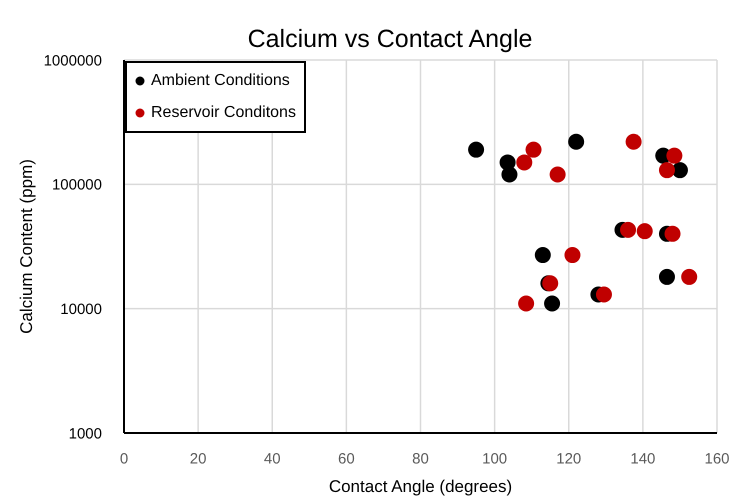  What do you see at coordinates (26, 246) in the screenshot?
I see `y-axis-title: Calcium Content (ppm)` at bounding box center [26, 246].